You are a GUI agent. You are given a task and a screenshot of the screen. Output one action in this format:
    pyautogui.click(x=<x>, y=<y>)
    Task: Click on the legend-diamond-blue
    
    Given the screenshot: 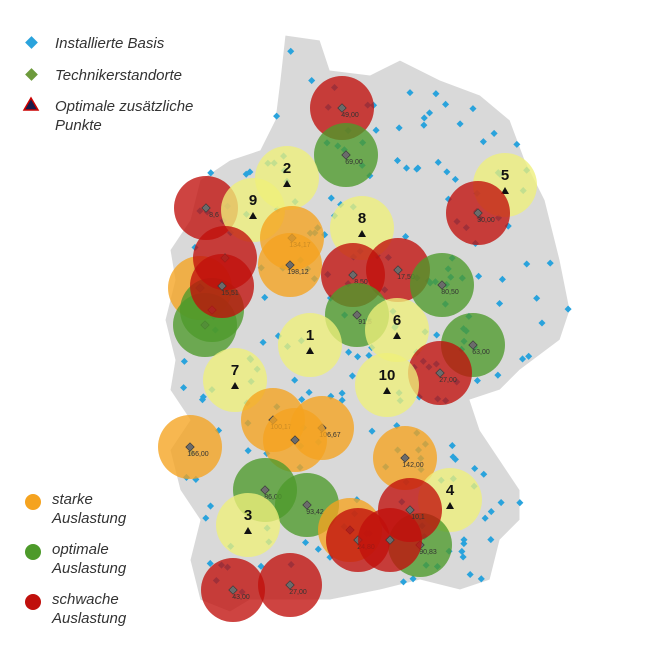 What is the action you would take?
    pyautogui.click(x=31, y=42)
    